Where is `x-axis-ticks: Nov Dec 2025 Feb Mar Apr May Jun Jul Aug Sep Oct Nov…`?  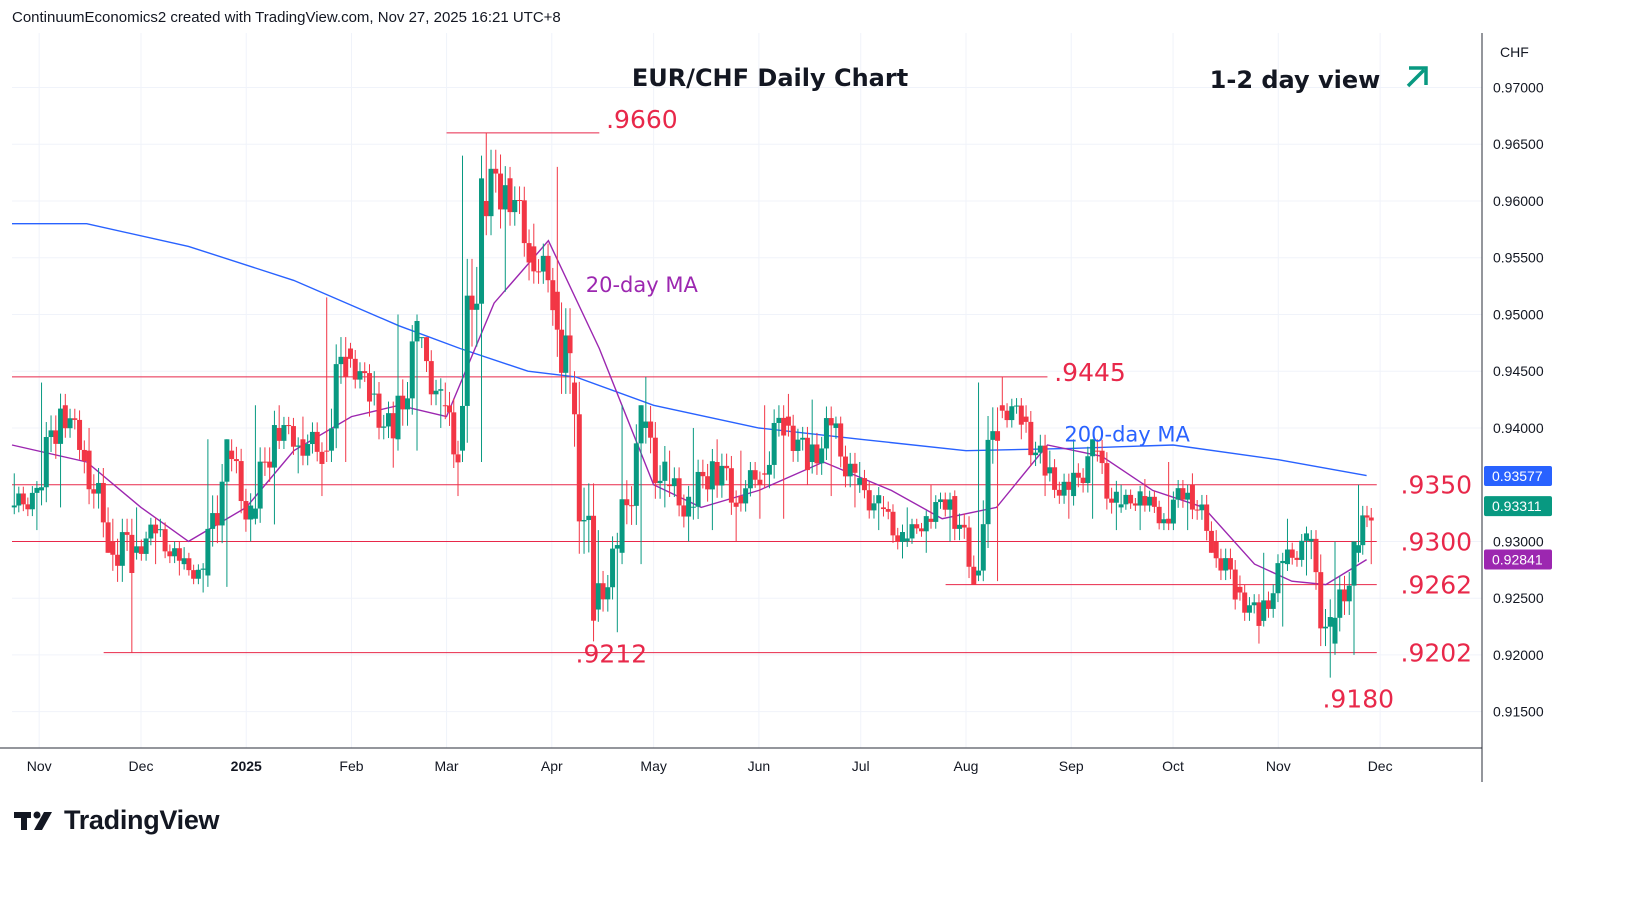
x-axis-ticks: Nov Dec 2025 Feb Mar Apr May Jun Jul Aug Sep Oct Nov… is located at coordinates (710, 766).